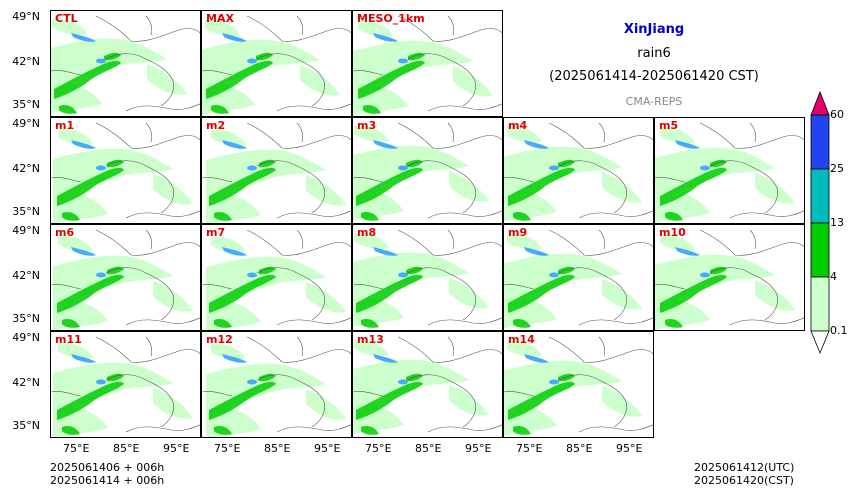 The width and height of the screenshot is (860, 498). What do you see at coordinates (26, 16) in the screenshot?
I see `lat-label: 49°N` at bounding box center [26, 16].